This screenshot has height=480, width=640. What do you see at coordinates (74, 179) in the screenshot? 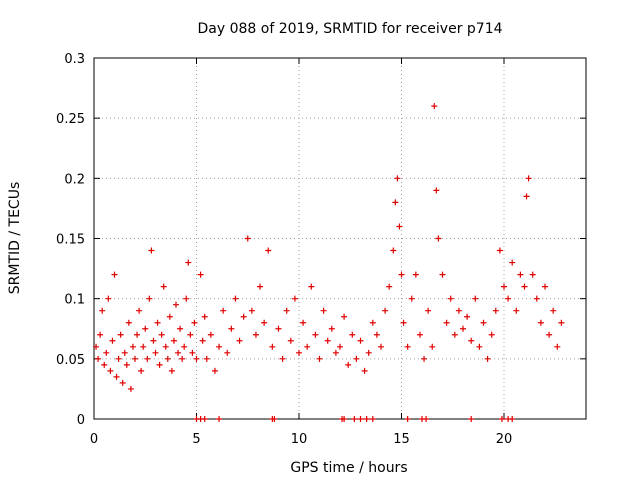
I see `y-tick-label: 0.2` at bounding box center [74, 179].